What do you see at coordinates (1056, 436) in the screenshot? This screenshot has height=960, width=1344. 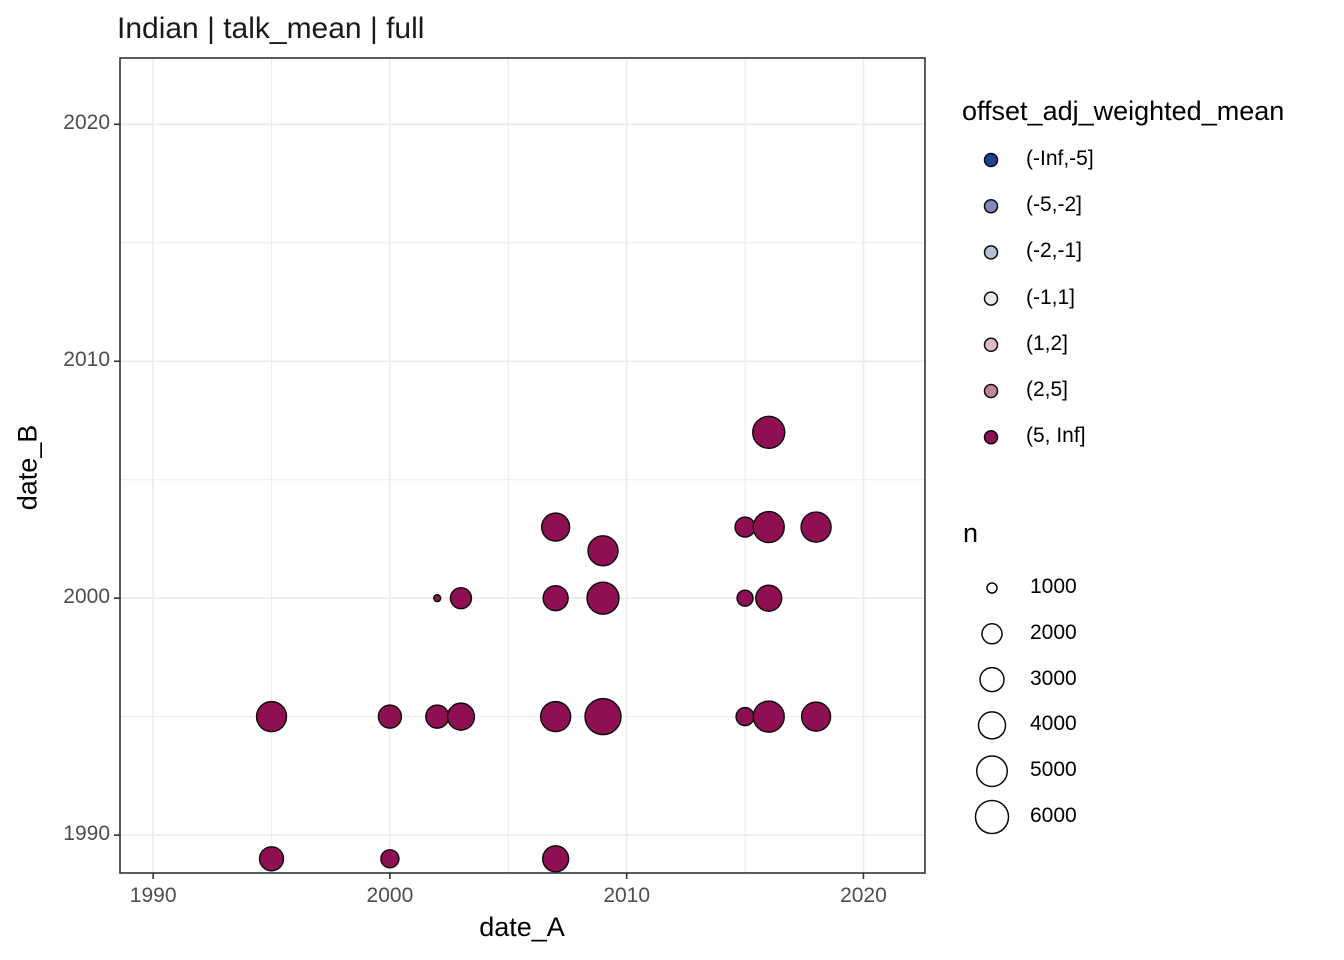 I see `color-legend-label: (5, Inf]` at bounding box center [1056, 436].